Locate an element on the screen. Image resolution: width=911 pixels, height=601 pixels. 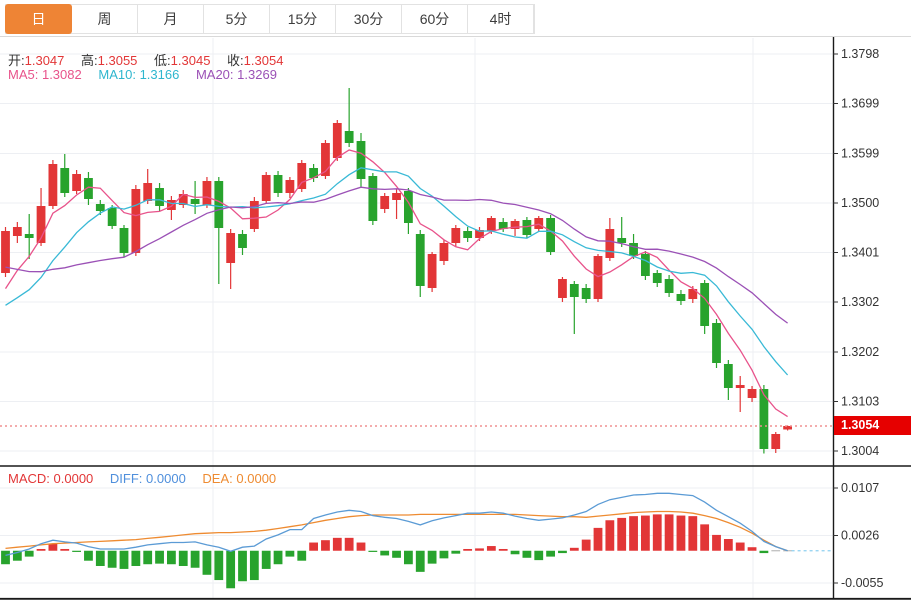
tab-30min: 30分 is located at coordinates (369, 19).